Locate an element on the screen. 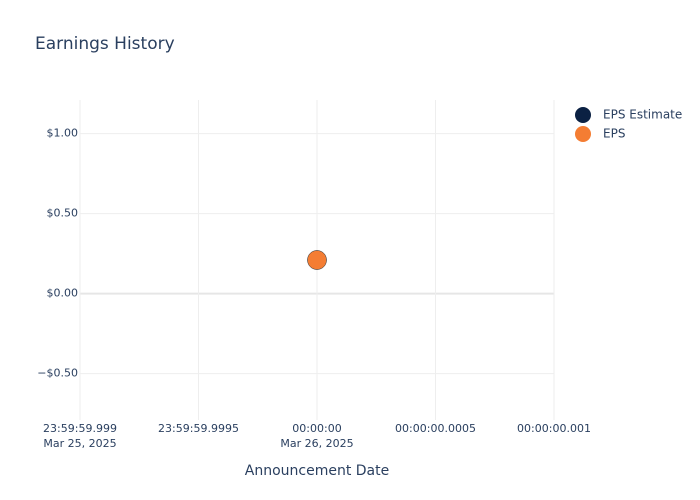 The height and width of the screenshot is (500, 700). y-tick-label: $1.00 is located at coordinates (63, 133).